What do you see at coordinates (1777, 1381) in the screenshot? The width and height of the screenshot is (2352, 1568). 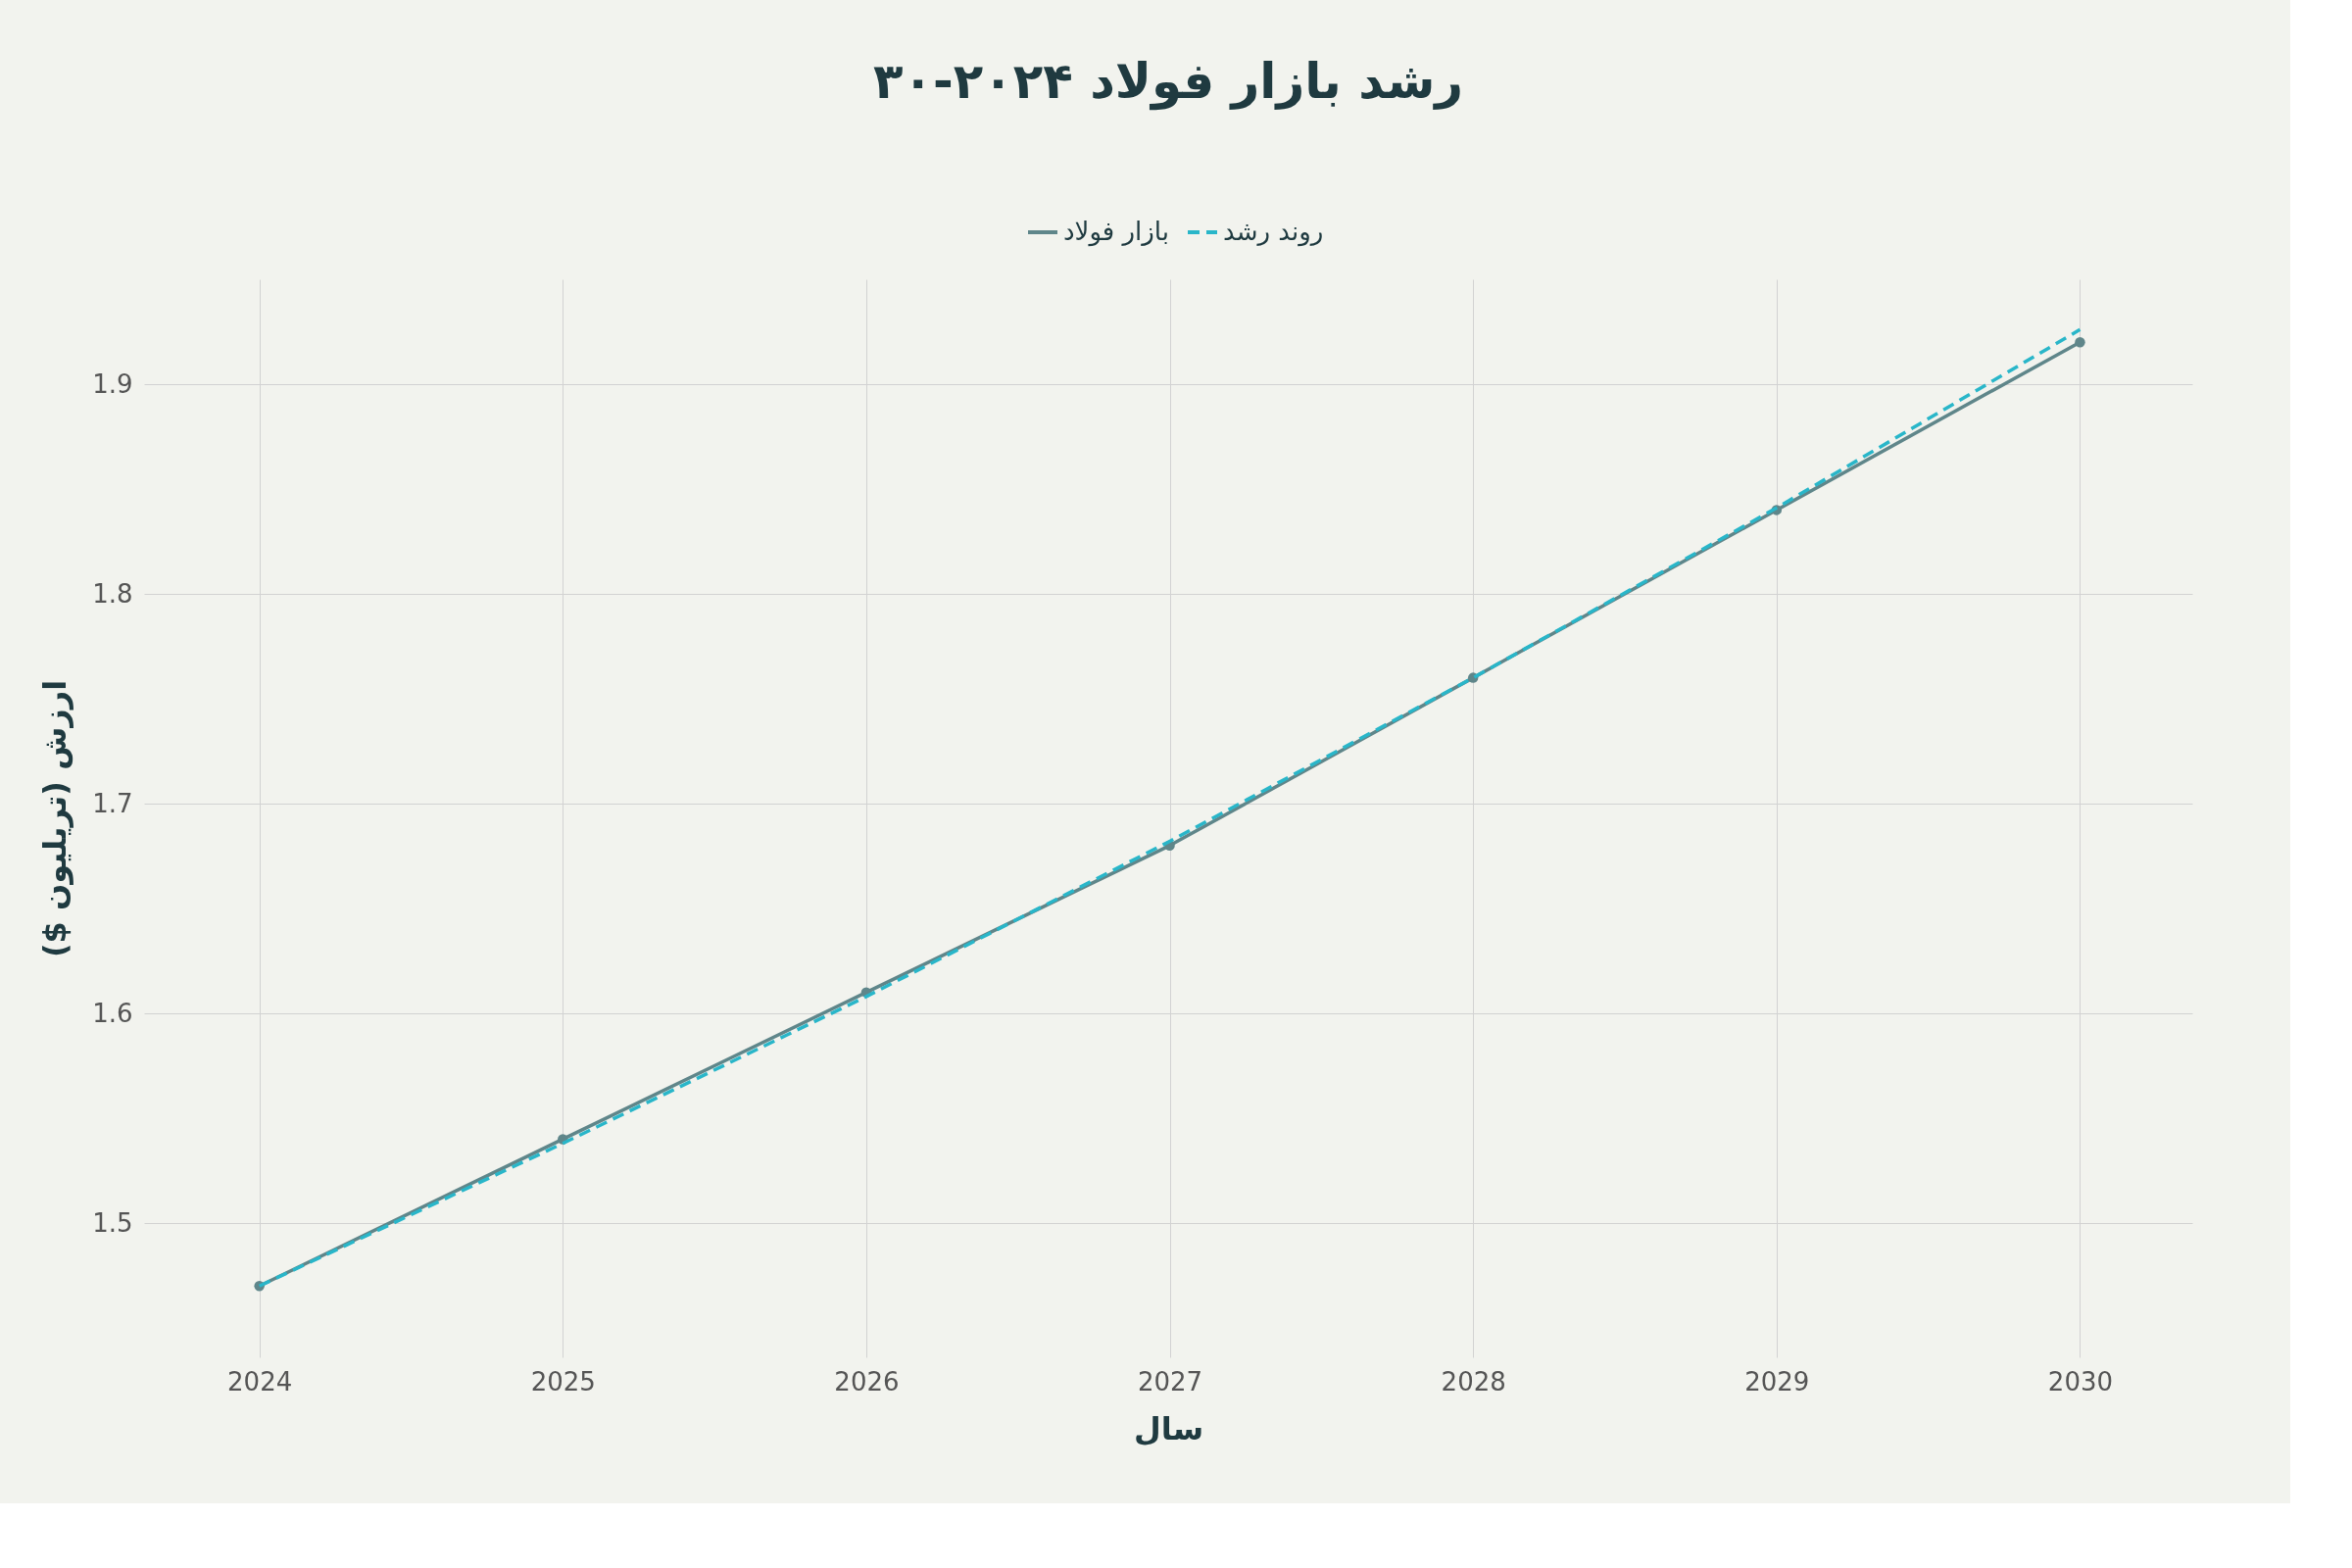 I see `x-tick-label: 2029` at bounding box center [1777, 1381].